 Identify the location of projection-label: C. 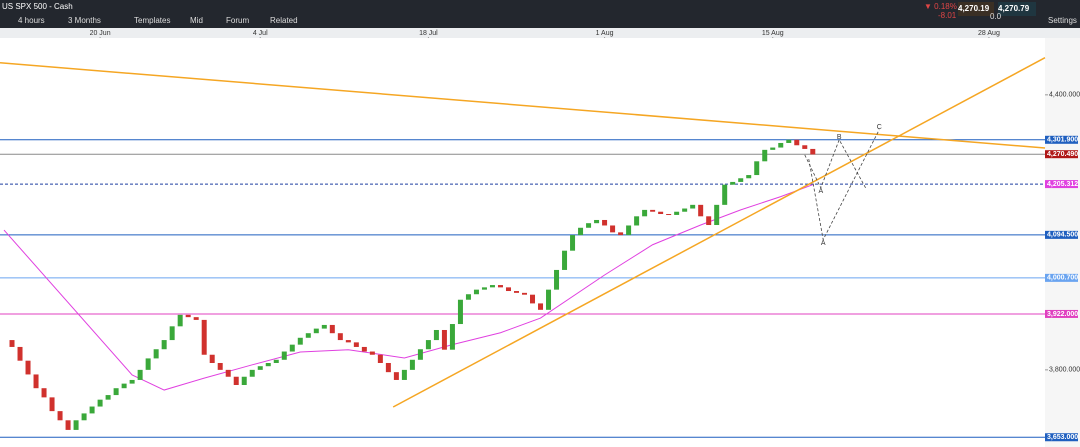
(879, 127).